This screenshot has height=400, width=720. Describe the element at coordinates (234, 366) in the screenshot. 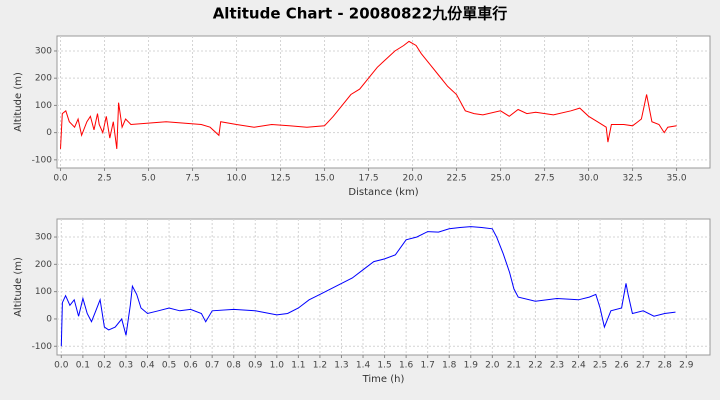

I see `x-tick-label: 0.8` at that location.